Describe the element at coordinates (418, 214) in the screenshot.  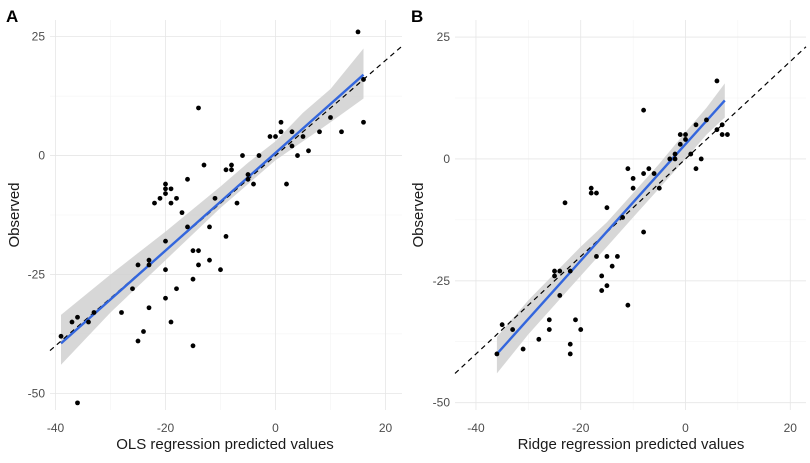
I see `panel-b-y-axis-title: Observed` at that location.